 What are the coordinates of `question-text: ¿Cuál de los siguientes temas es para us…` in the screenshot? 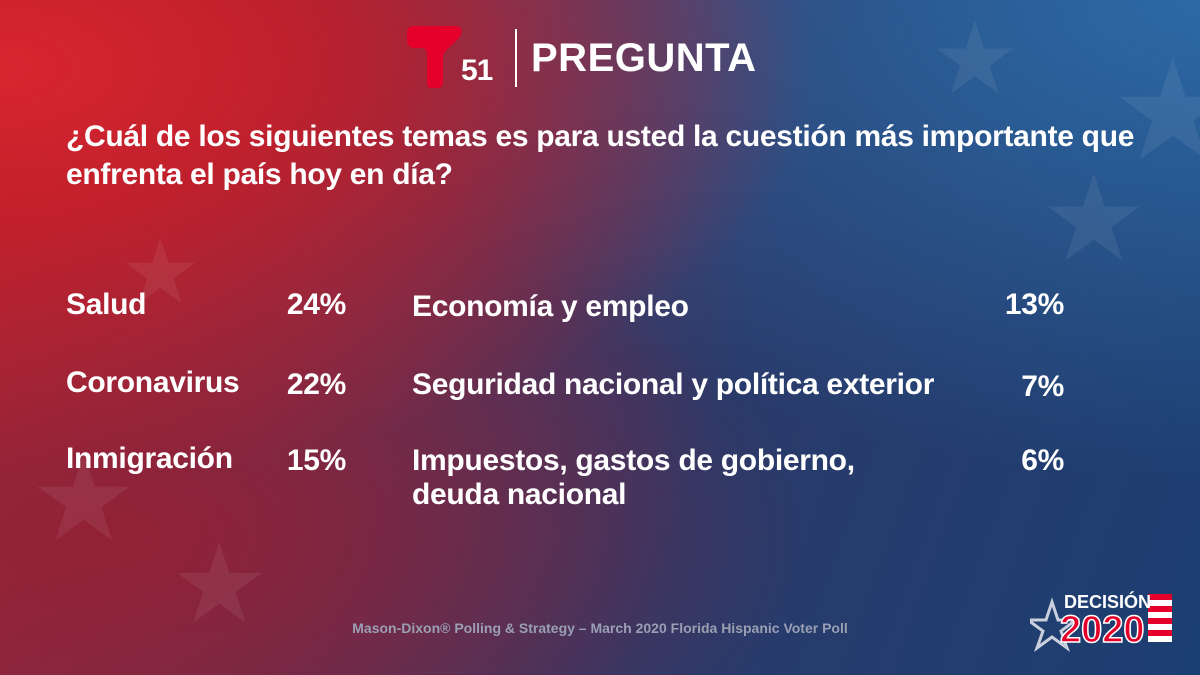 It's located at (600, 155).